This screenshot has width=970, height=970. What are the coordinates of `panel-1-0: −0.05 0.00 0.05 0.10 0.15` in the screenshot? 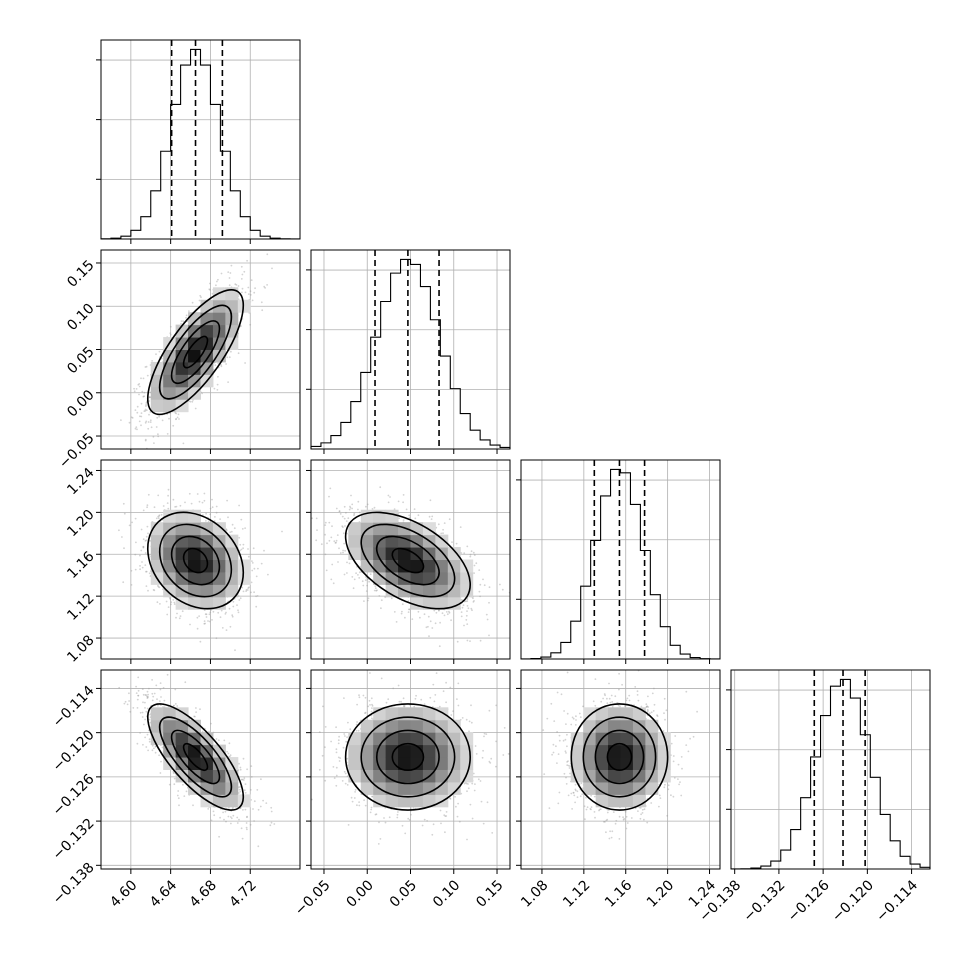 It's located at (178, 360).